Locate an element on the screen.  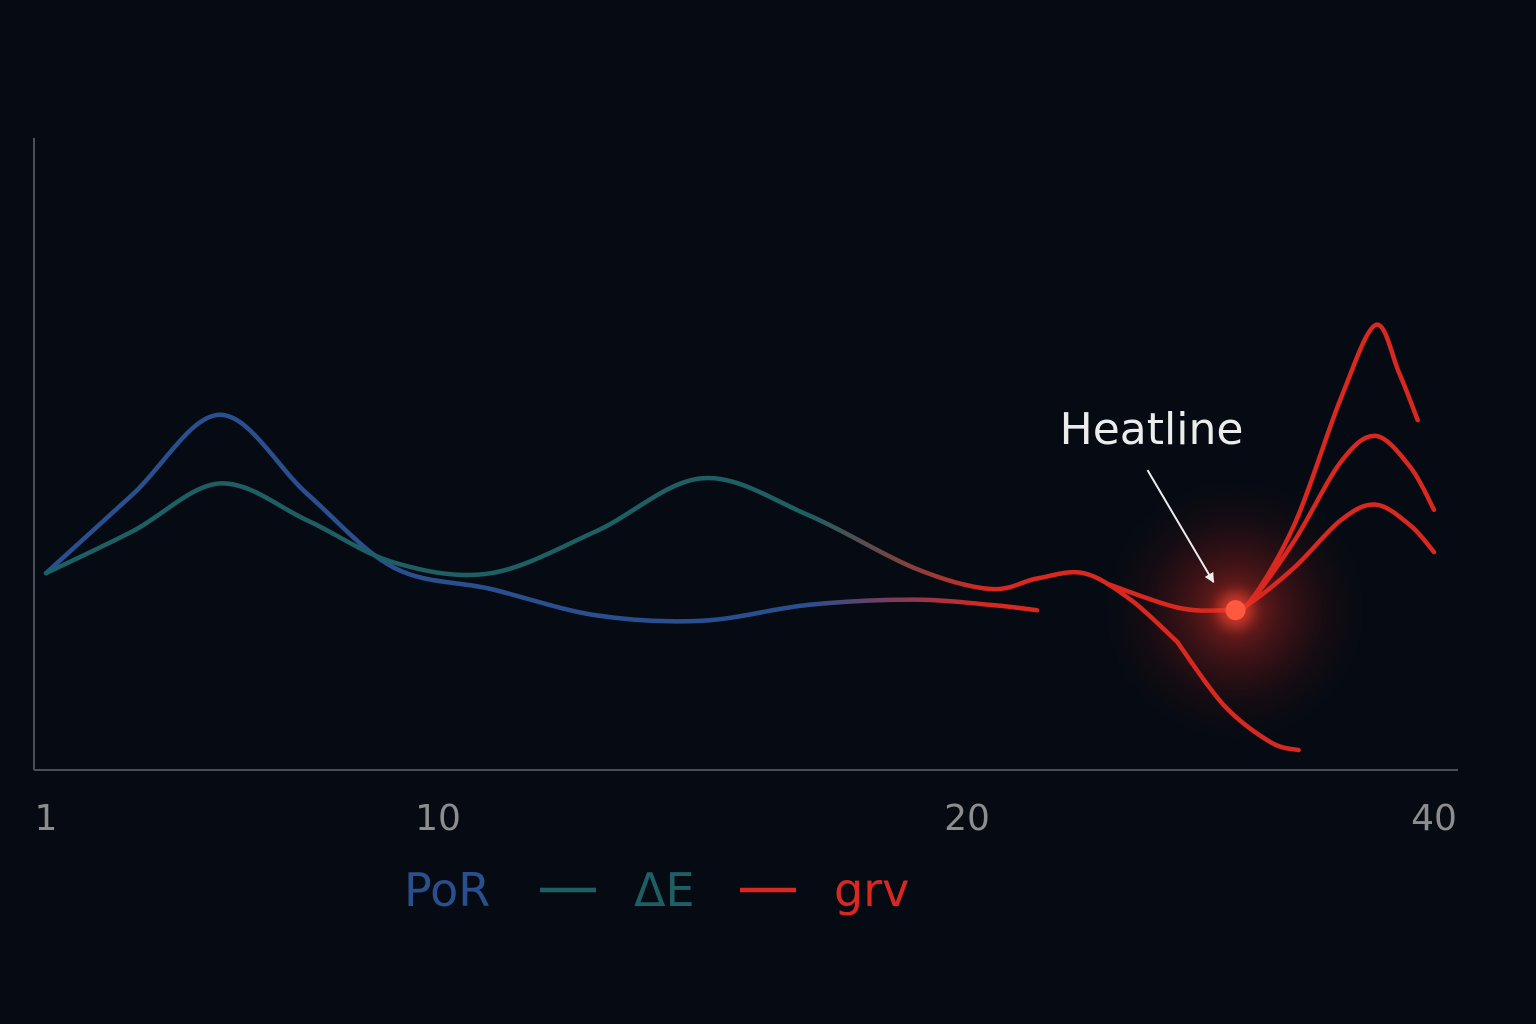
heatline-label: Heatline is located at coordinates (1152, 429).